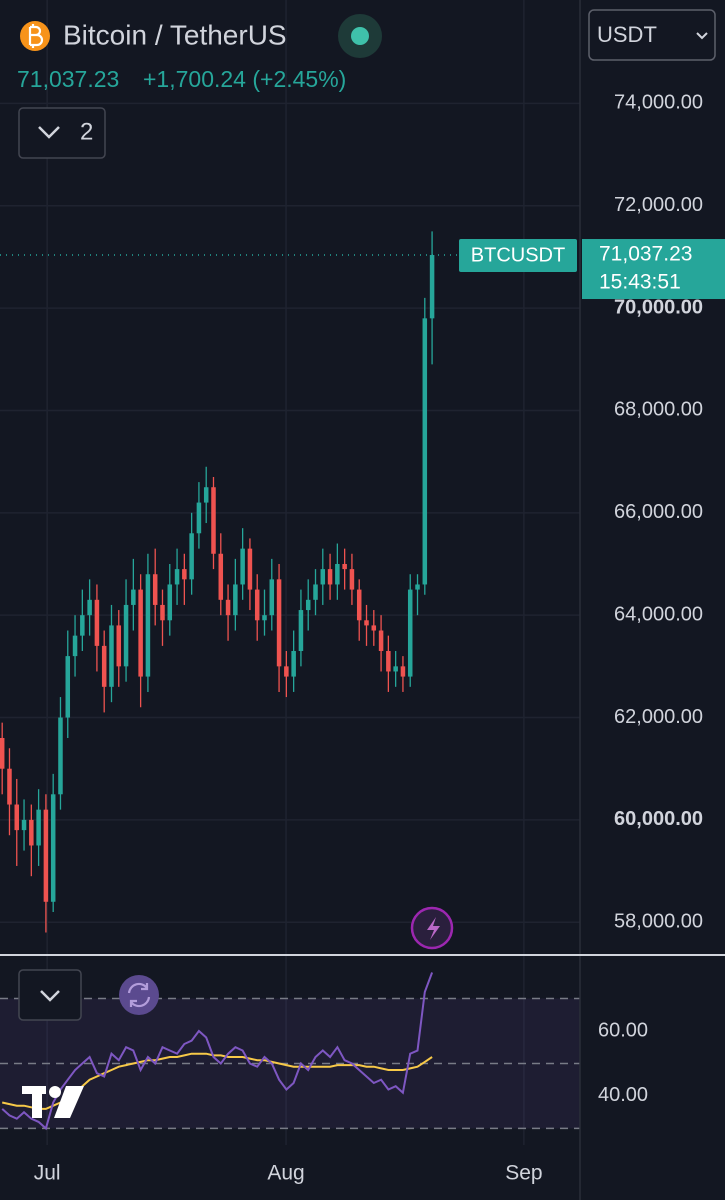  What do you see at coordinates (658, 410) in the screenshot?
I see `y-tick-label: 68,000.00` at bounding box center [658, 410].